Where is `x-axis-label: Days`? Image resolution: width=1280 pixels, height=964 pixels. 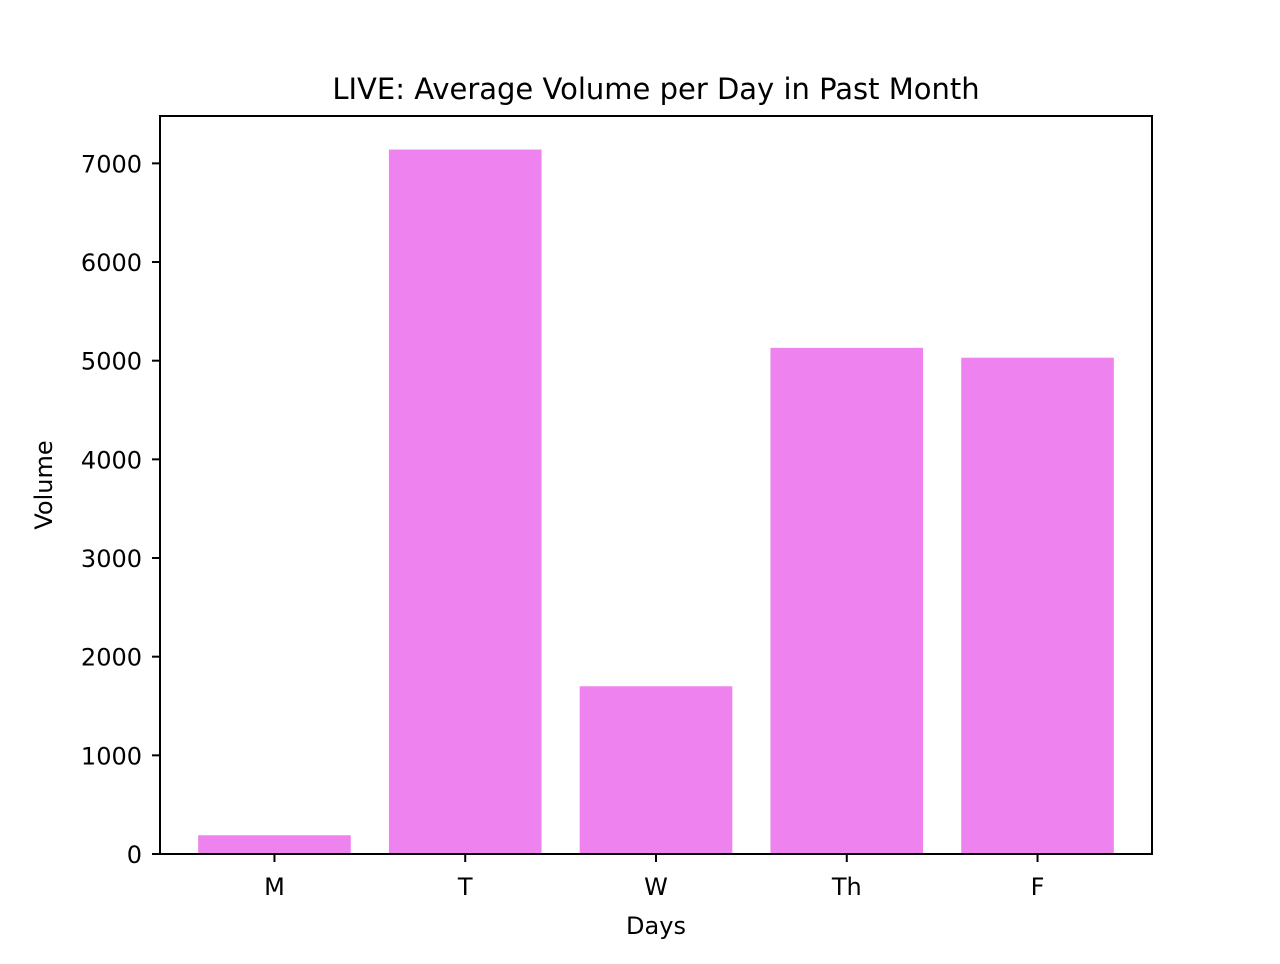 x-axis-label: Days is located at coordinates (656, 926).